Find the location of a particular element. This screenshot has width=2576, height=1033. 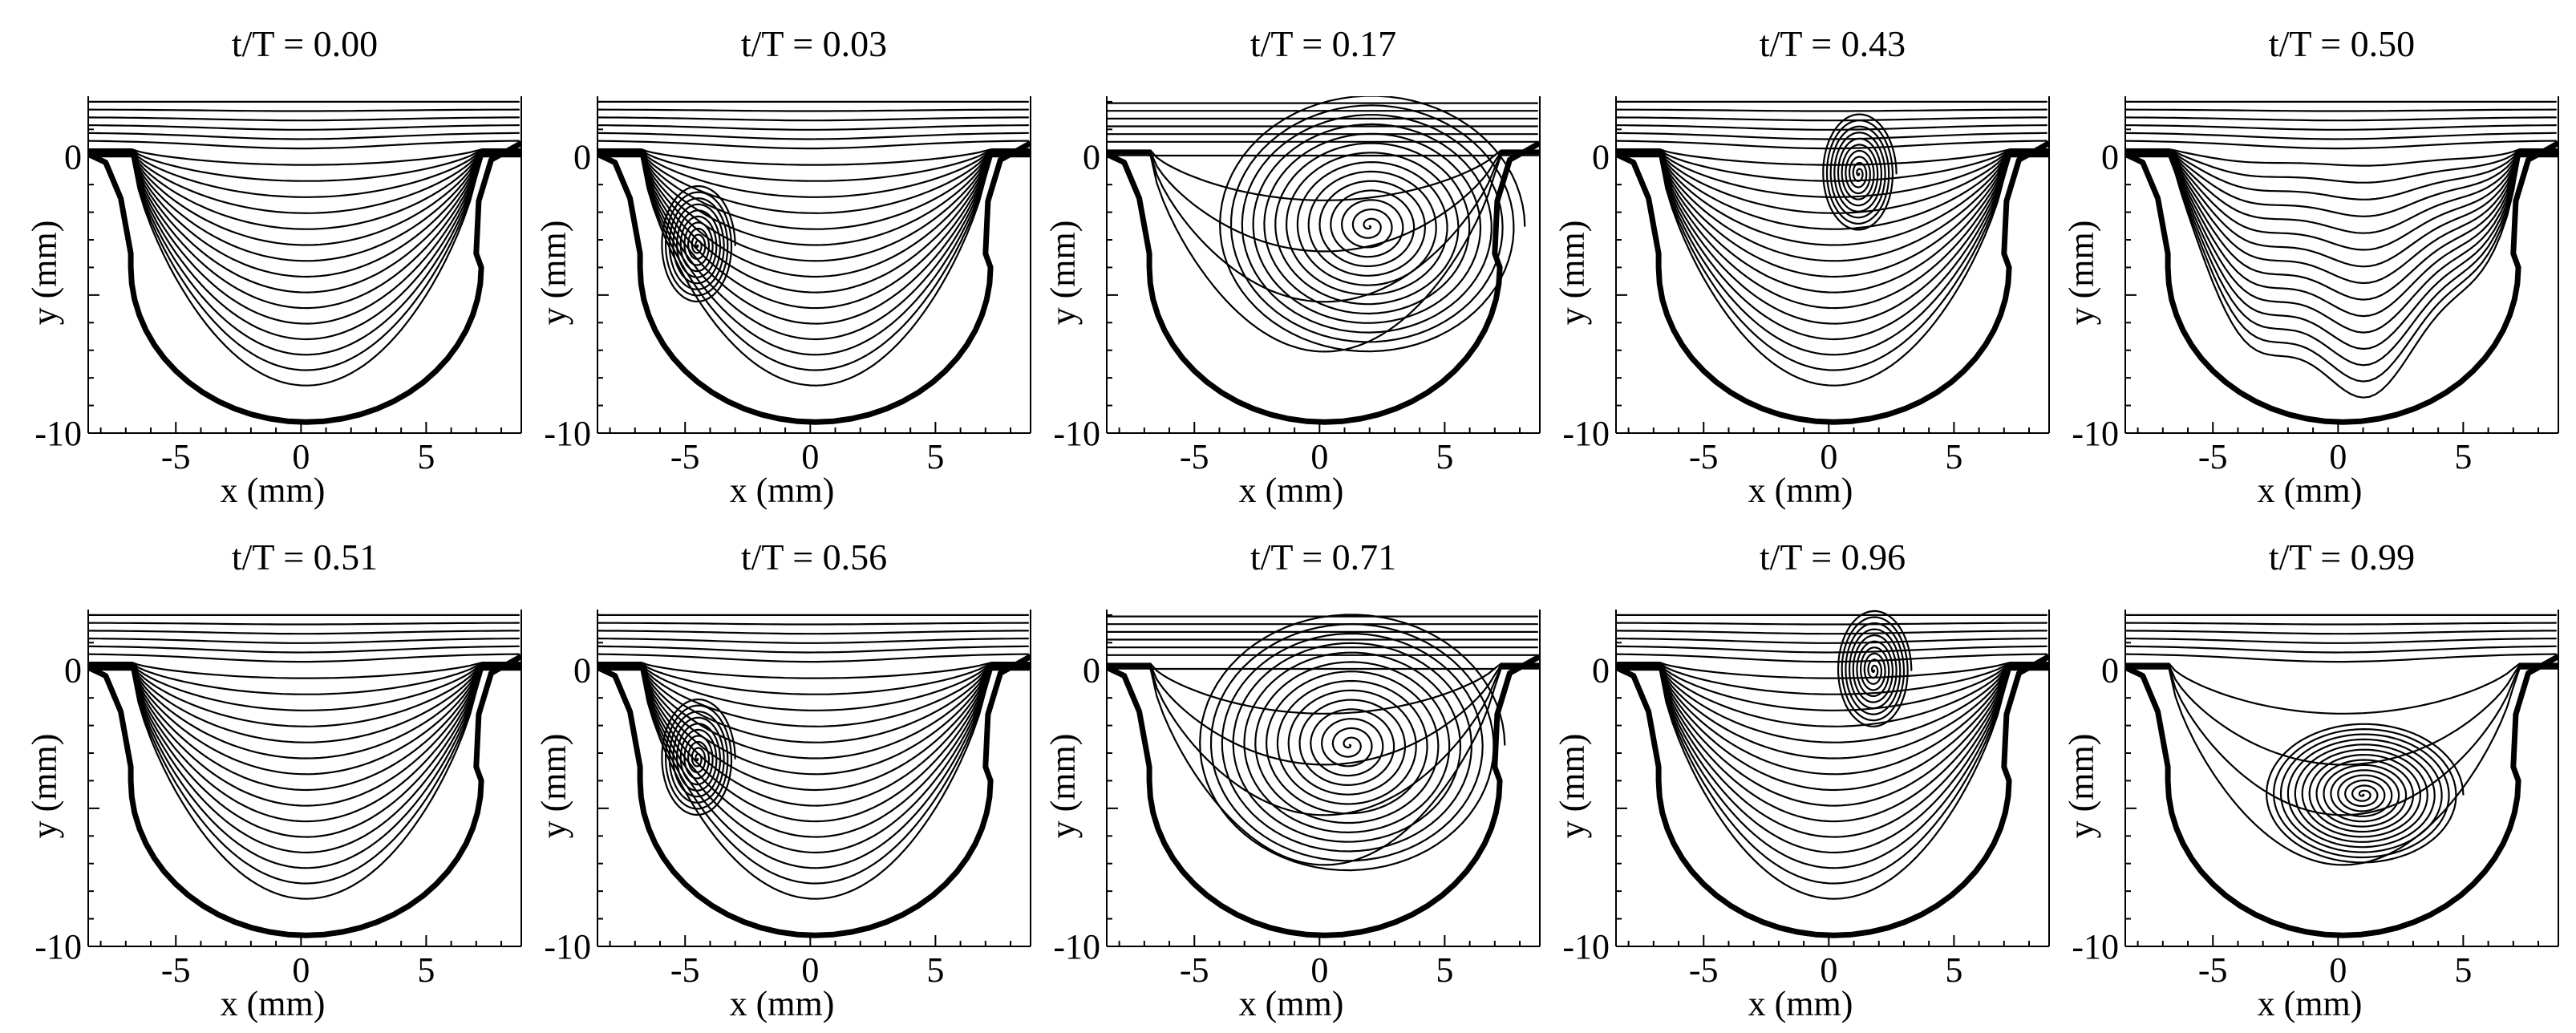

panel: t/T = 0.03 -5 0 5 0 -10 x (mm) y (mm) is located at coordinates (782, 266).